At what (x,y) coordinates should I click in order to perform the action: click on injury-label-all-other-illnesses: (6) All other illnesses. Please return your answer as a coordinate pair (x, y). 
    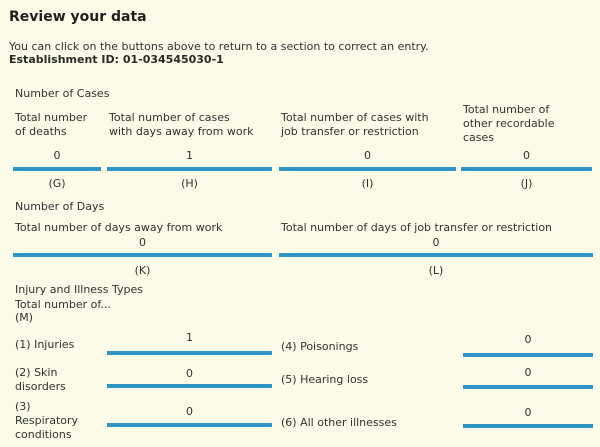
    Looking at the image, I should click on (339, 422).